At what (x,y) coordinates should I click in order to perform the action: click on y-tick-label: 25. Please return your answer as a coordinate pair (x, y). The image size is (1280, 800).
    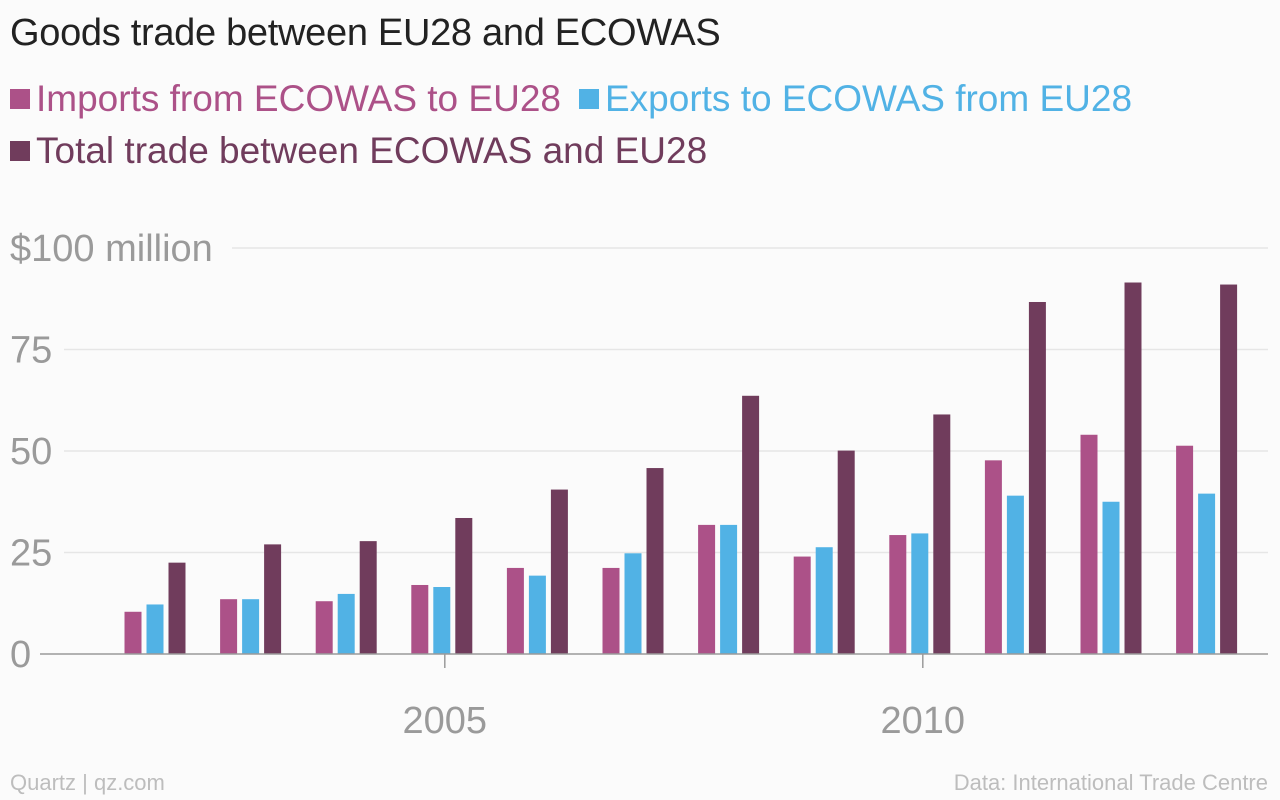
    Looking at the image, I should click on (31, 554).